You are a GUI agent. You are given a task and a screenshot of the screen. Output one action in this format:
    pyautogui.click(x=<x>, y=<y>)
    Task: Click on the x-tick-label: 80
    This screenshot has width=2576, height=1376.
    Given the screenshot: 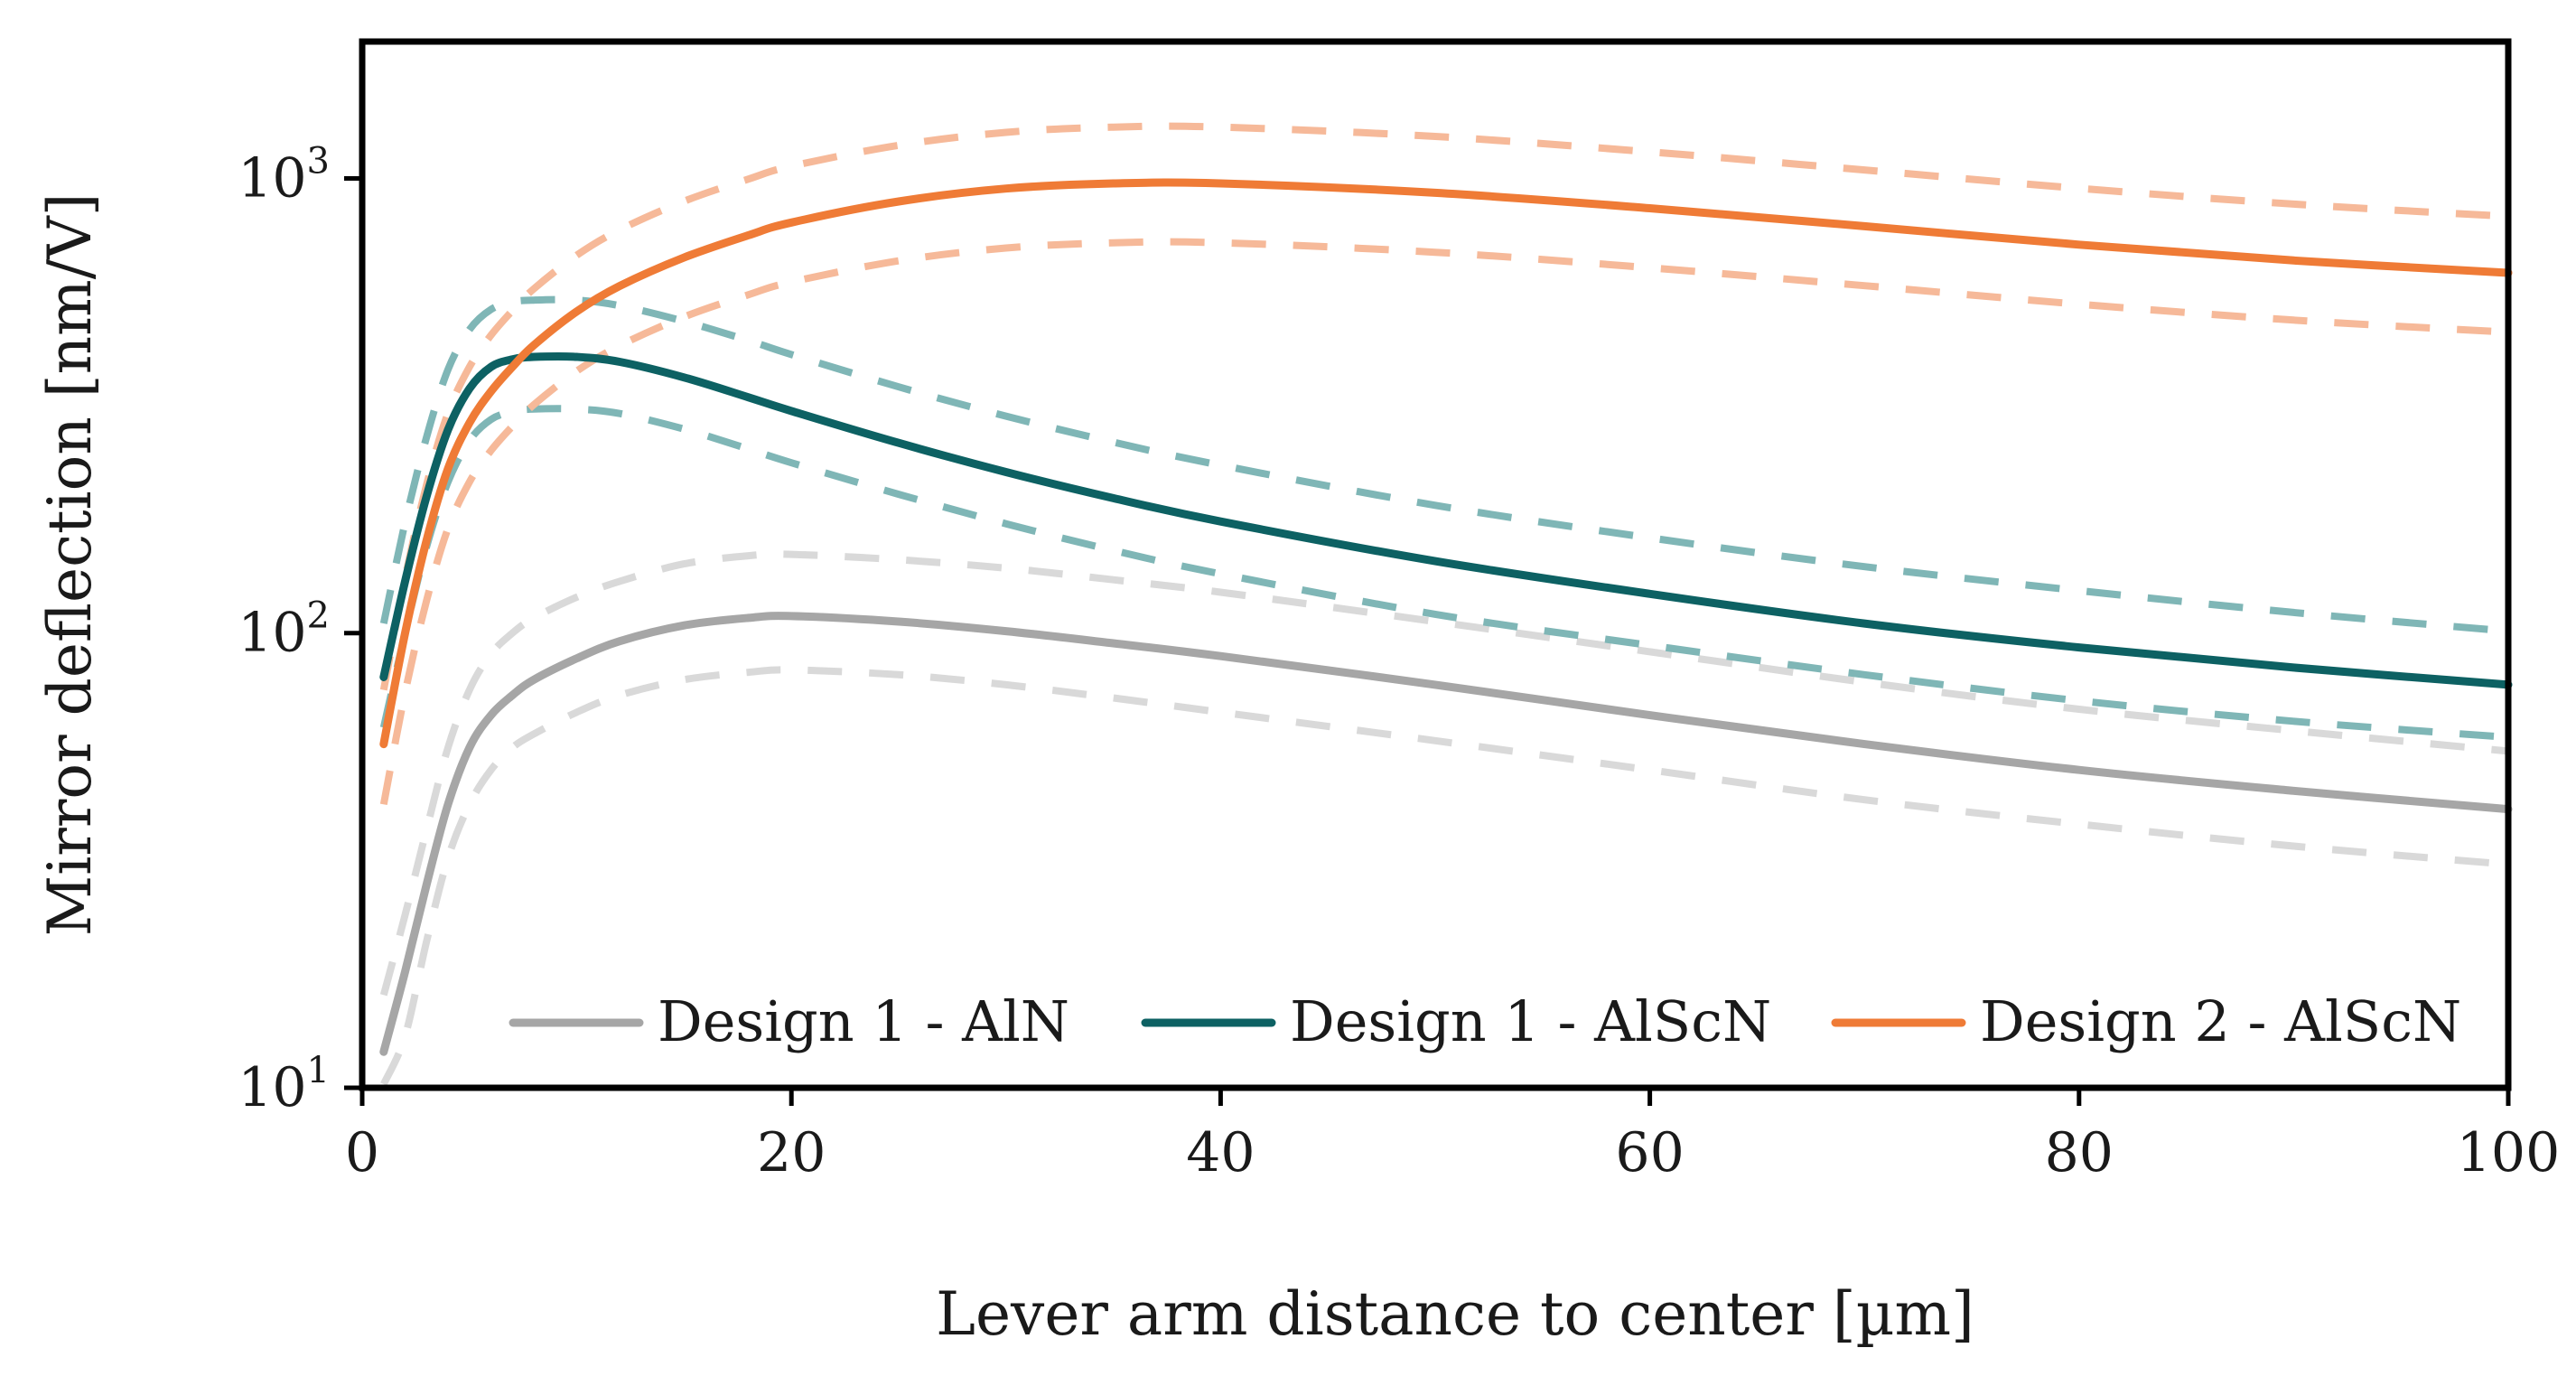 What is the action you would take?
    pyautogui.click(x=2079, y=1152)
    